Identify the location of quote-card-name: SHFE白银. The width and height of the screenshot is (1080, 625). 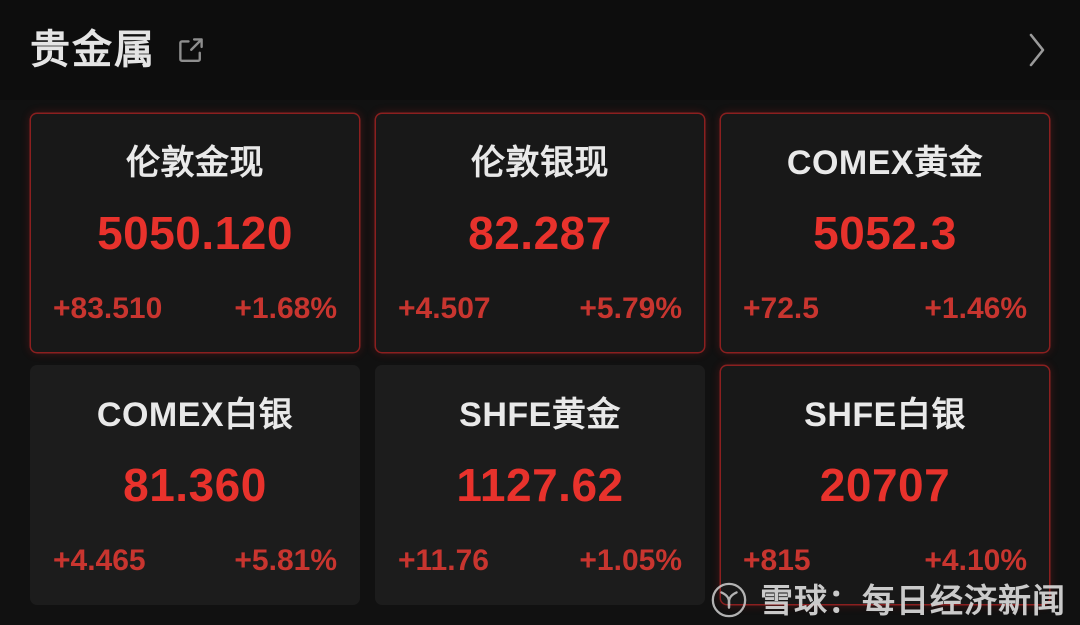
(885, 415).